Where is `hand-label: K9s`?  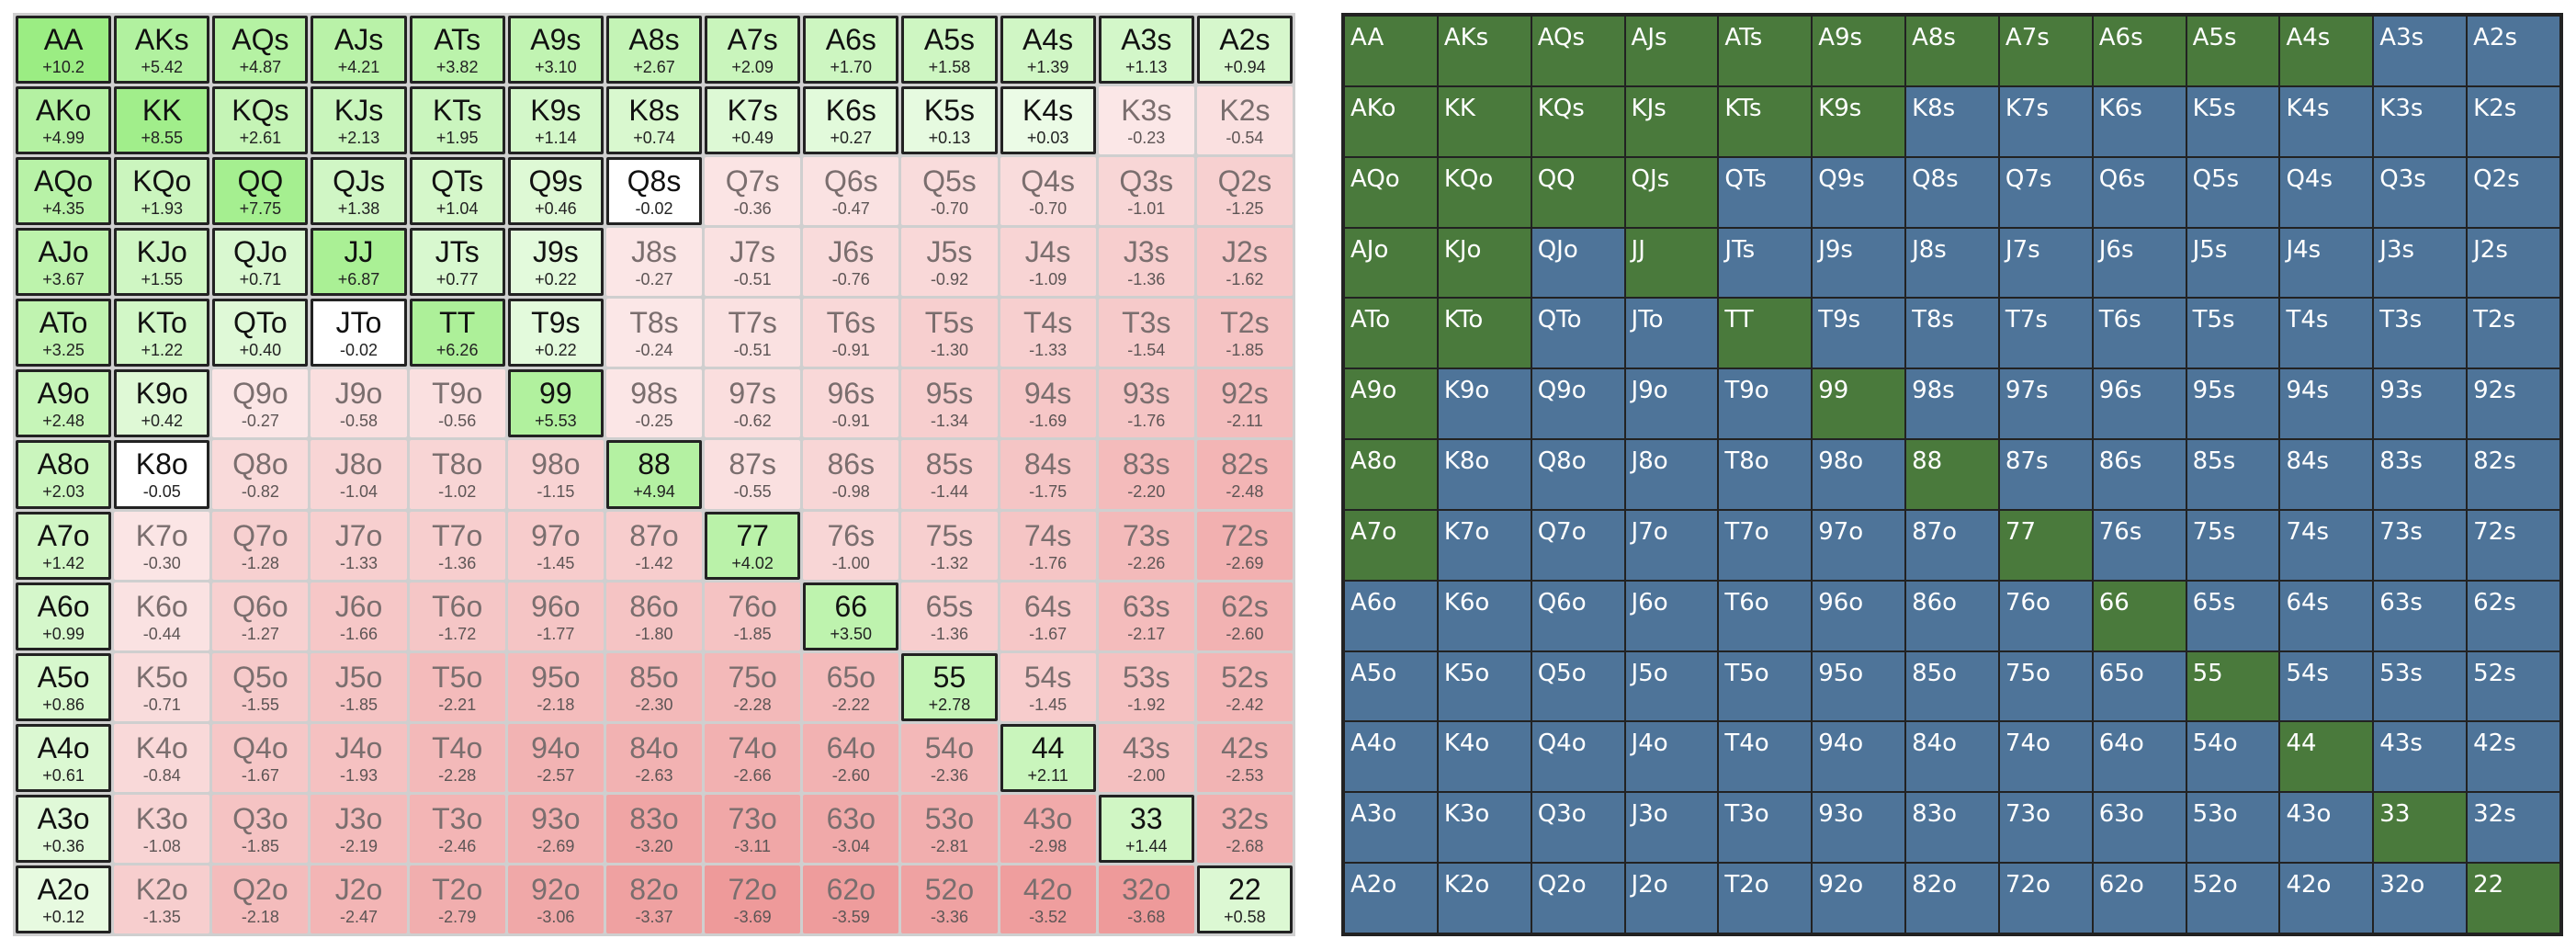 hand-label: K9s is located at coordinates (556, 111).